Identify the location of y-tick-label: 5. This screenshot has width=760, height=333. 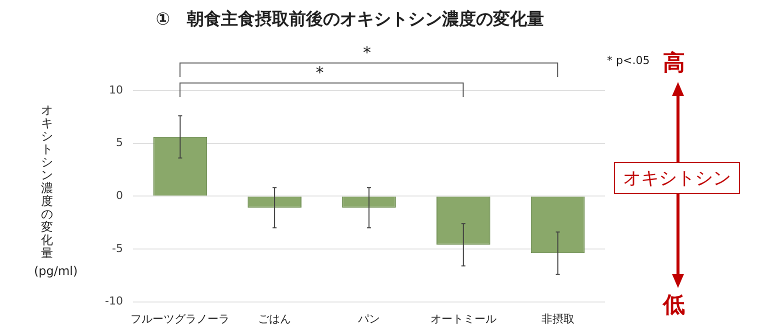
(119, 143).